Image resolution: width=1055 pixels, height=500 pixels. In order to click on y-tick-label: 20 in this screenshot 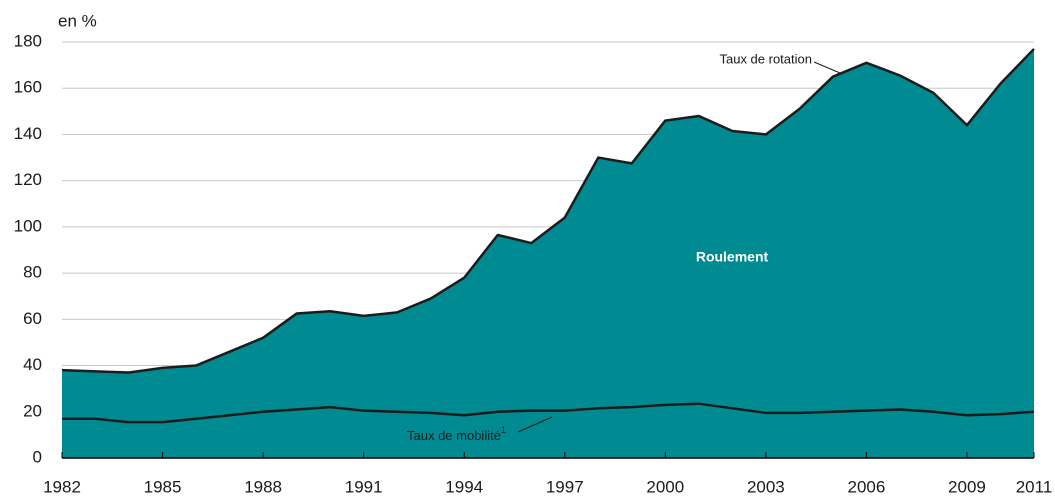, I will do `click(32, 410)`.